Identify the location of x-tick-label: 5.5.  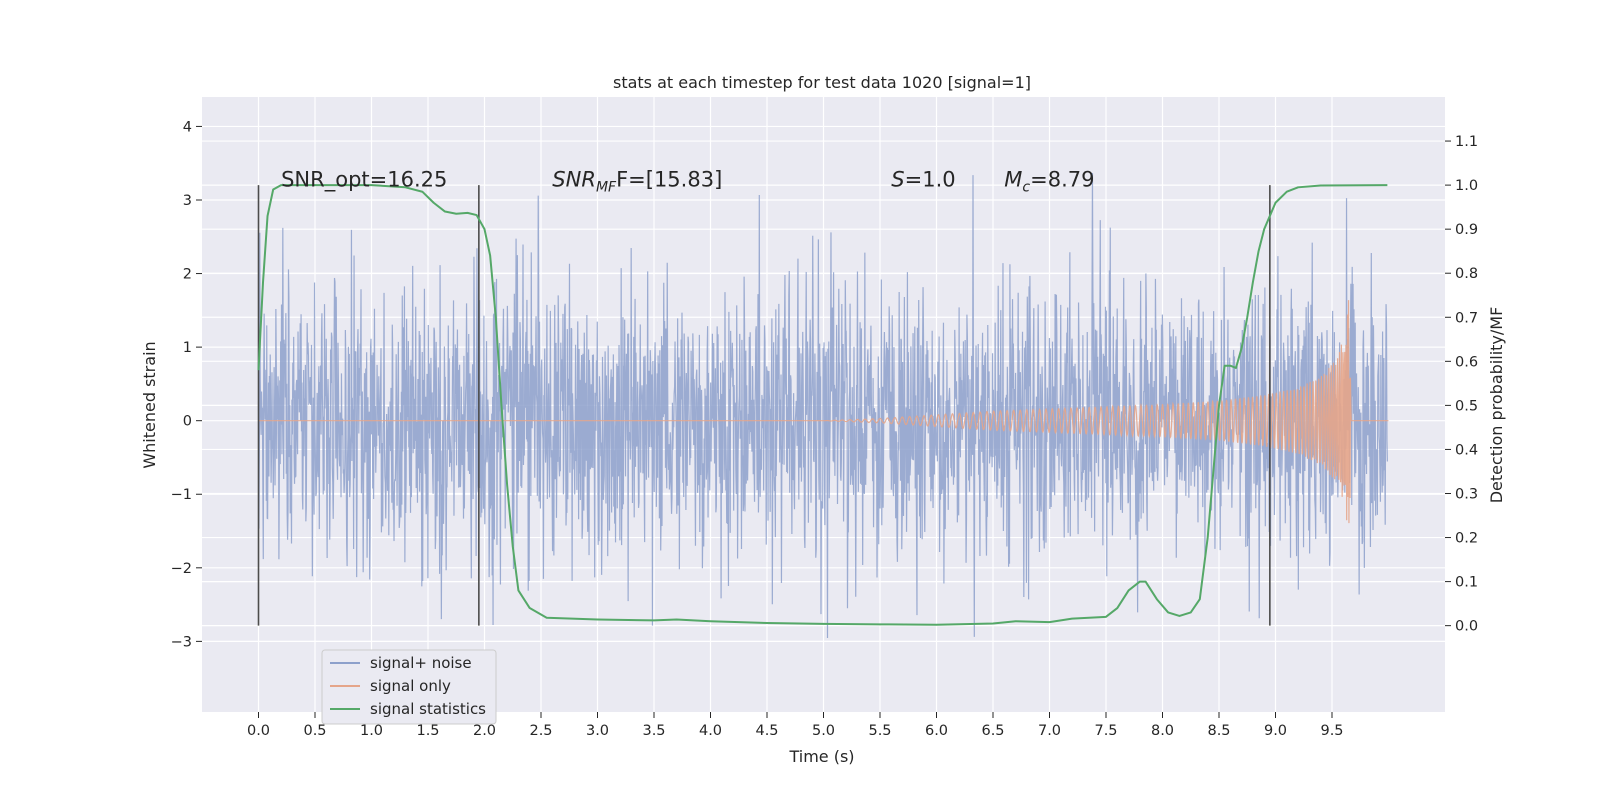
(879, 731).